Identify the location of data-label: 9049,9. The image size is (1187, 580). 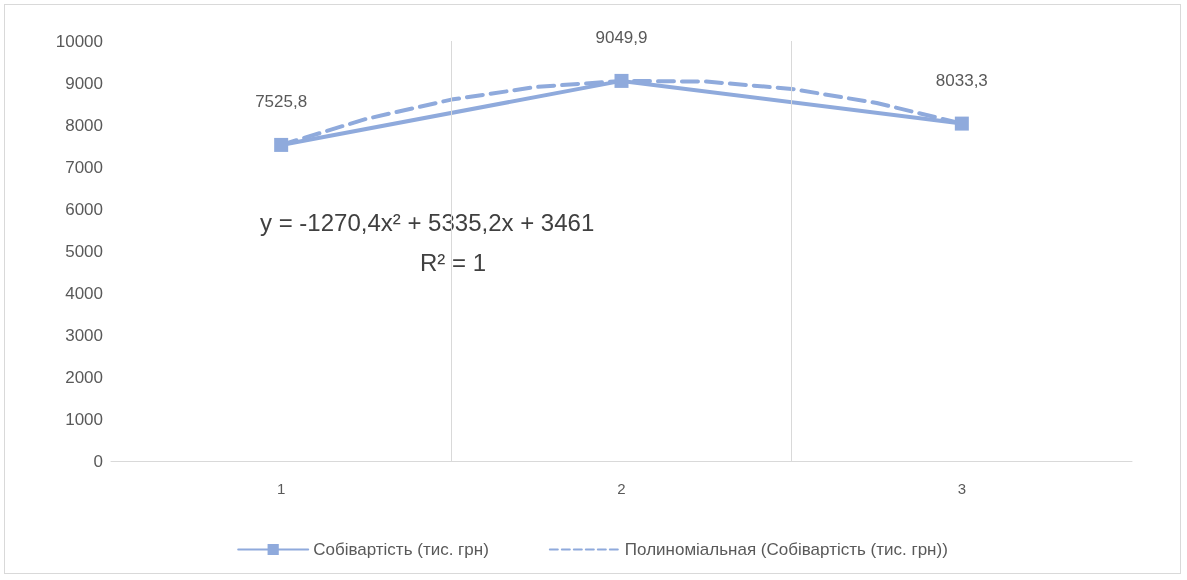
(621, 37).